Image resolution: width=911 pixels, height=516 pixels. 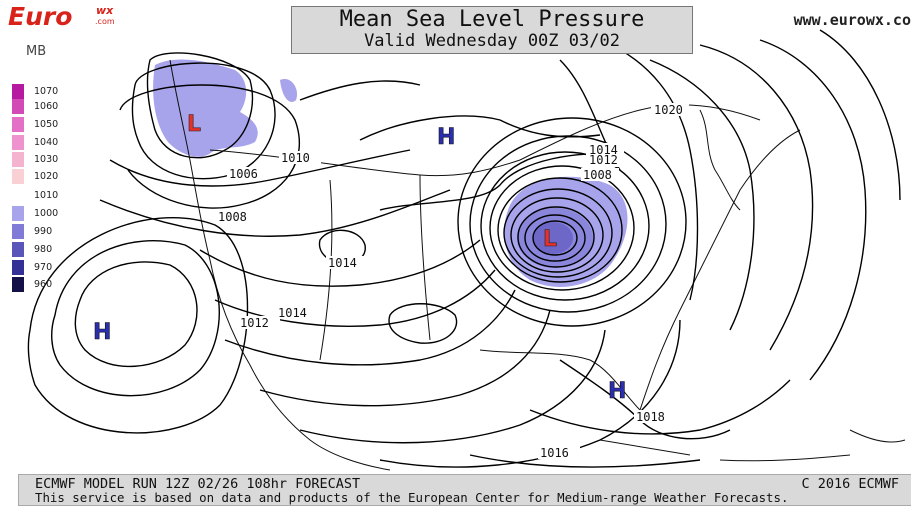 I want to click on low-core-central-inner, so click(x=553, y=238).